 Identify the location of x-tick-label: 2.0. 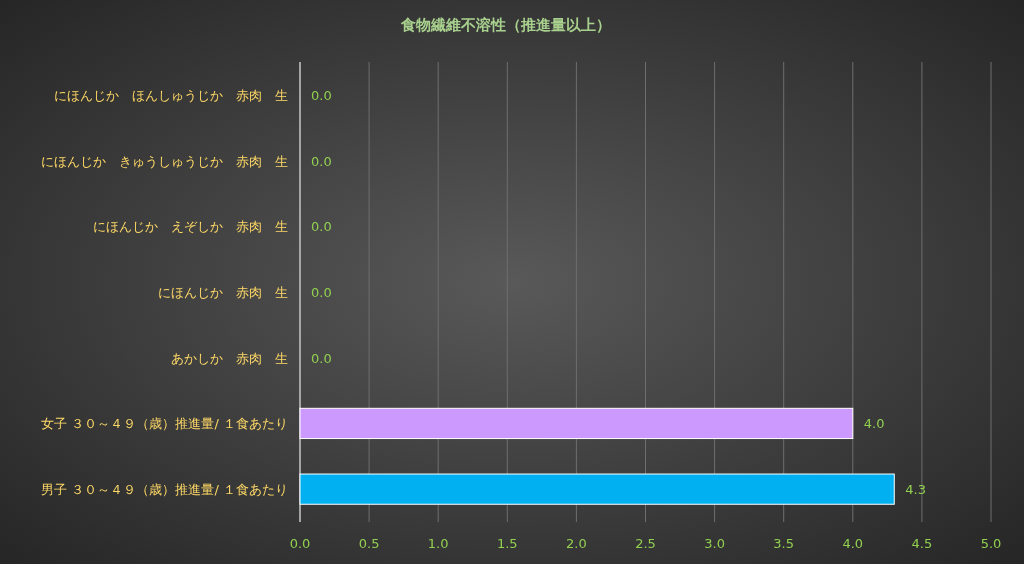
(576, 543).